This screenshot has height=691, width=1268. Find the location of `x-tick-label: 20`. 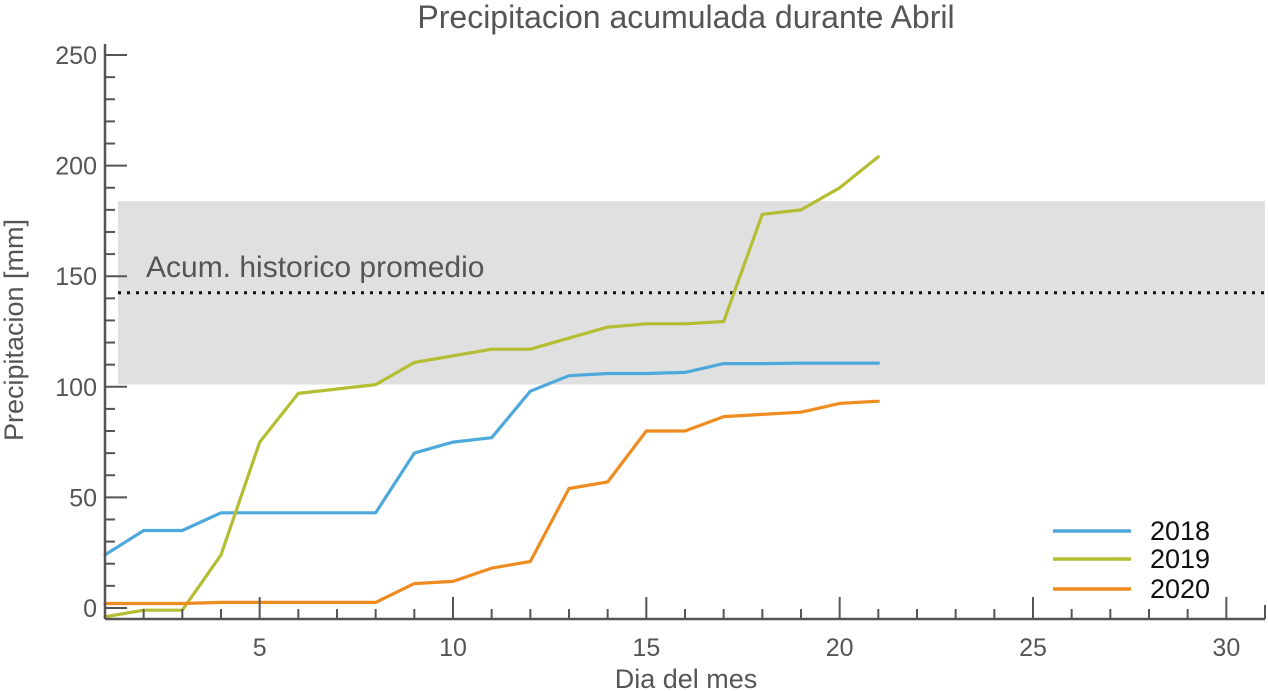

x-tick-label: 20 is located at coordinates (840, 648).